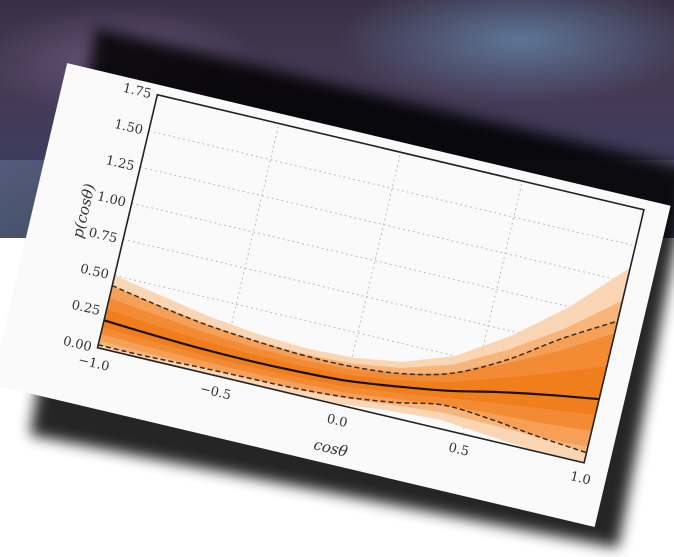 This screenshot has height=557, width=674. Describe the element at coordinates (129, 127) in the screenshot. I see `y-tick-label: 1.50` at that location.